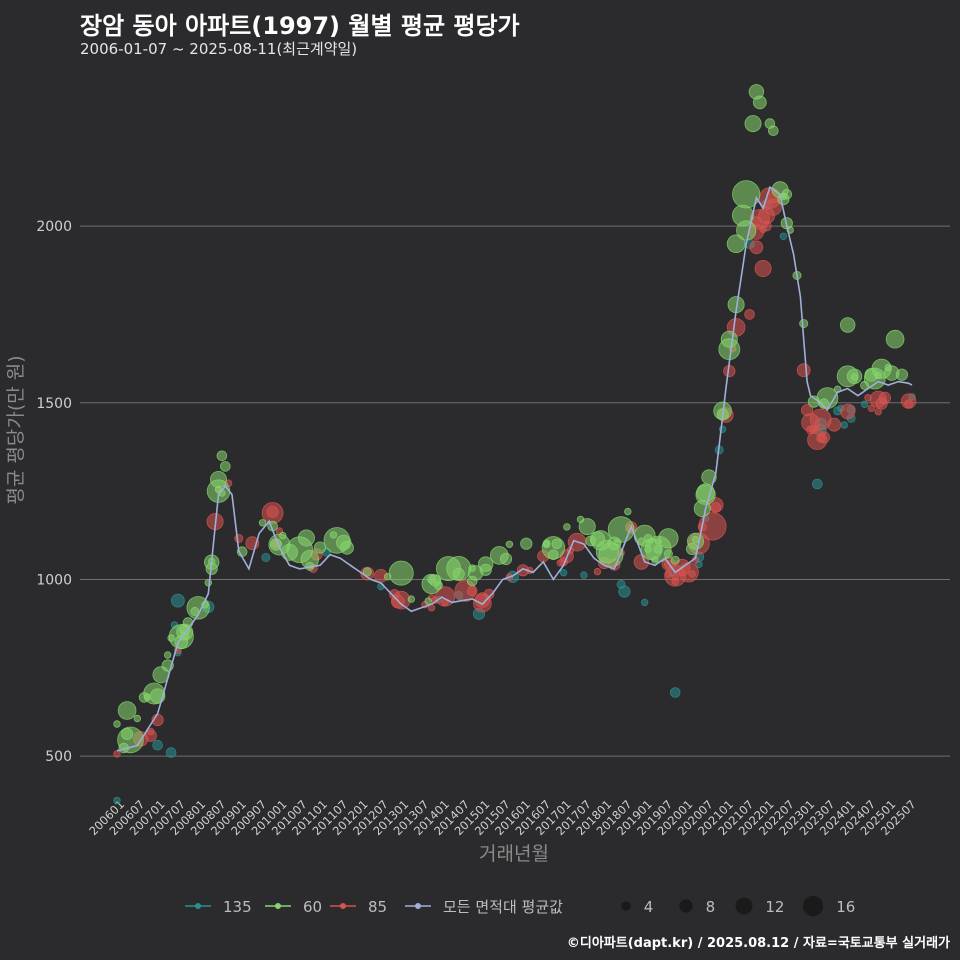 This screenshot has height=960, width=960. I want to click on x-axis-label: 거래년월, so click(514, 854).